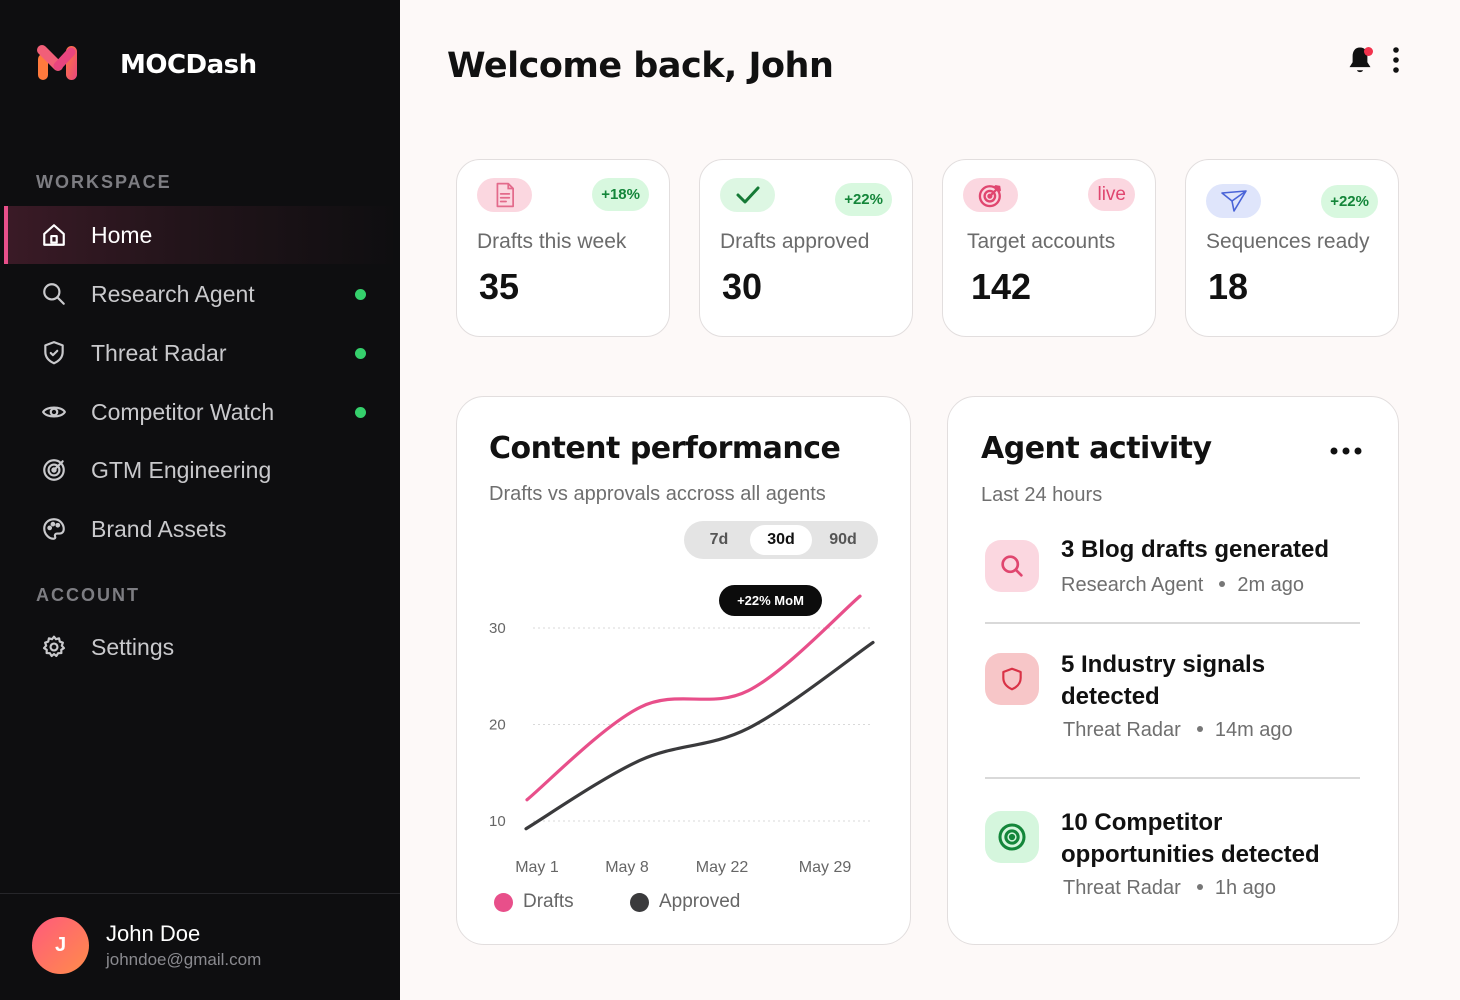  What do you see at coordinates (202, 647) in the screenshot?
I see `sidebar-item-settings: Settings` at bounding box center [202, 647].